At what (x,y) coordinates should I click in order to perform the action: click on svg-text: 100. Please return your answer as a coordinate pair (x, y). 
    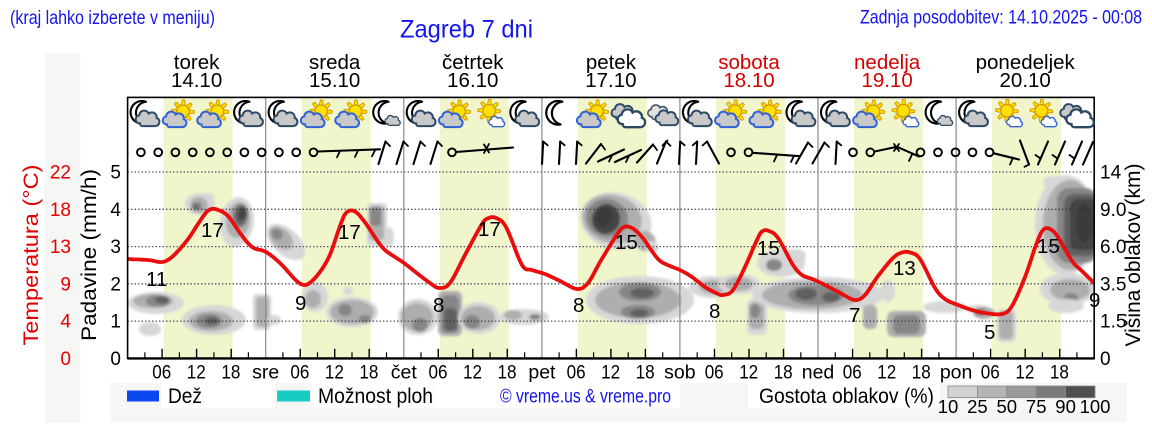
    Looking at the image, I should click on (1095, 406).